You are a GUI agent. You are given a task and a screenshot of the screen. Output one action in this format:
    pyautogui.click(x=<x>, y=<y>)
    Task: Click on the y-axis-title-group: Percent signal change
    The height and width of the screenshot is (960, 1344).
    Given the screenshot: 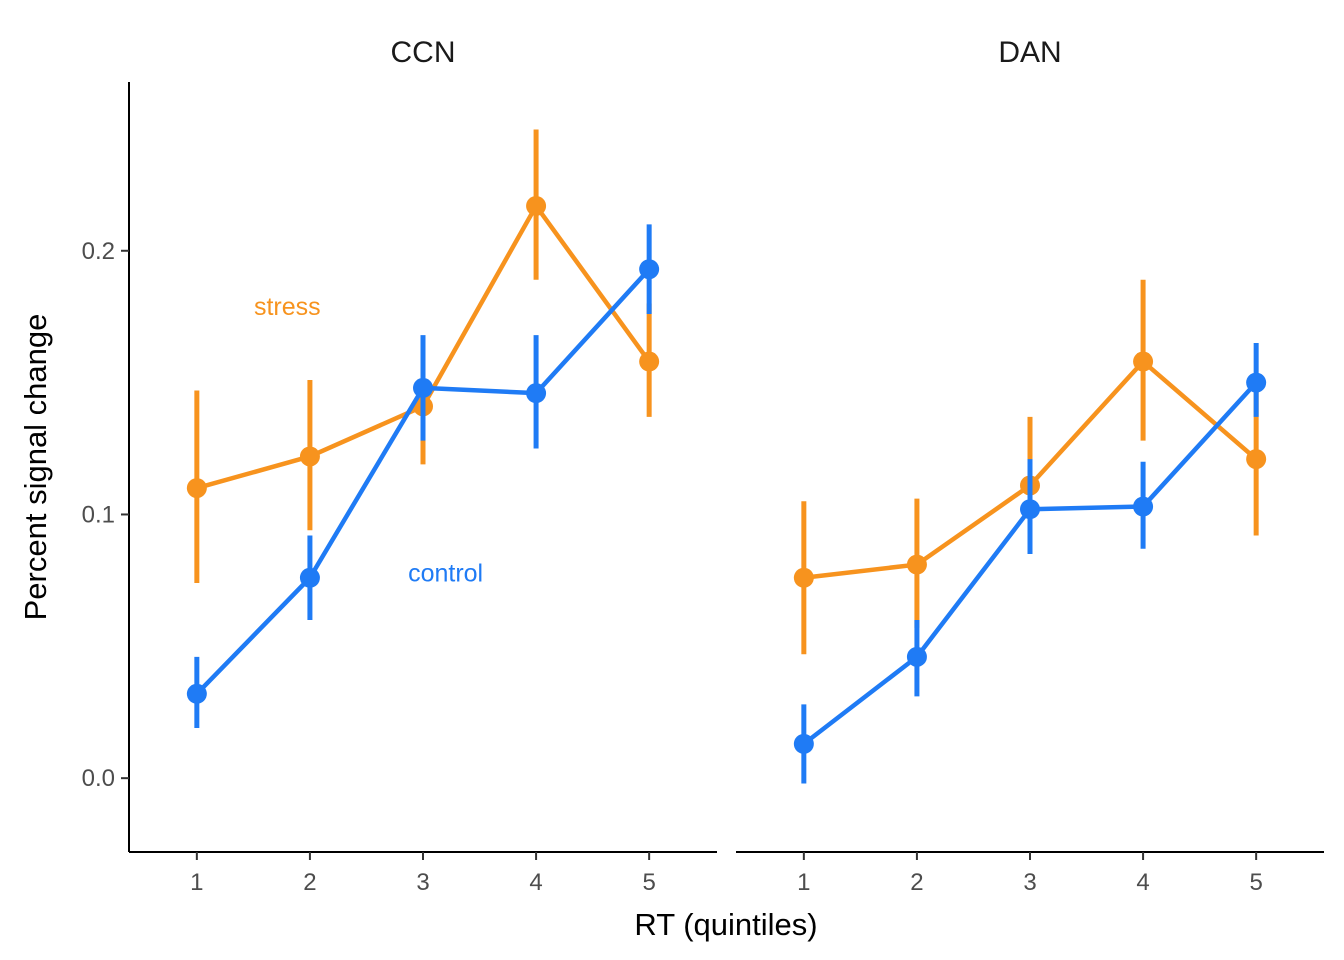 What is the action you would take?
    pyautogui.click(x=35, y=467)
    